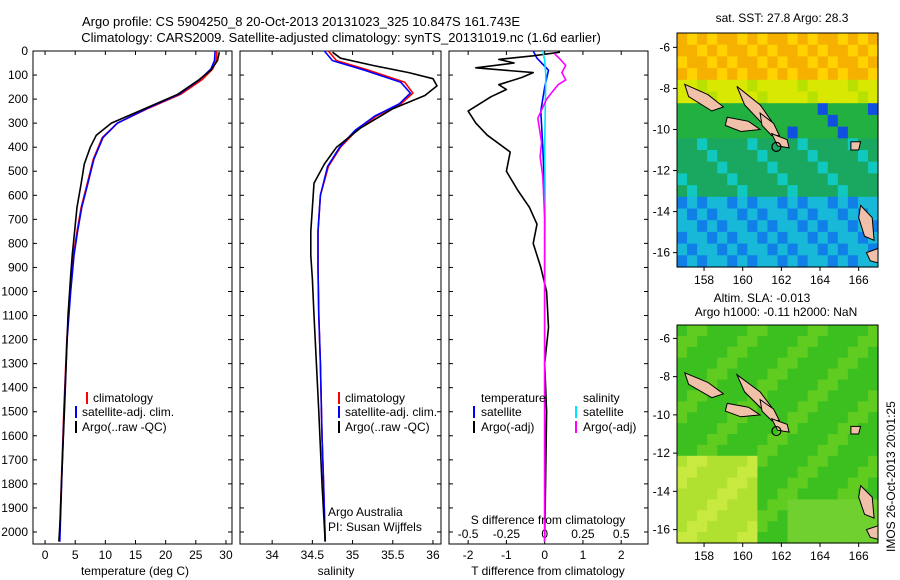 The height and width of the screenshot is (580, 900). Describe the element at coordinates (662, 171) in the screenshot. I see `lat-tick-label: -12` at that location.